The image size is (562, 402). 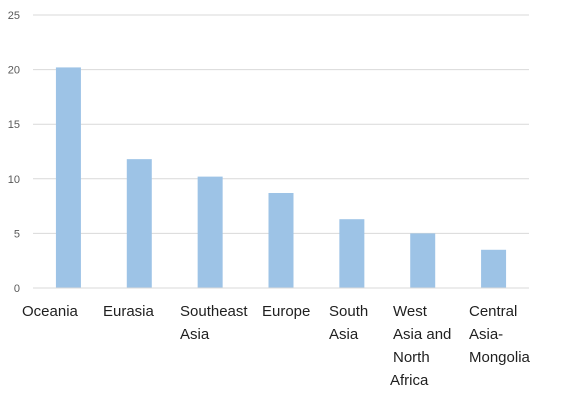 I want to click on bar-eurasia, so click(x=139, y=223).